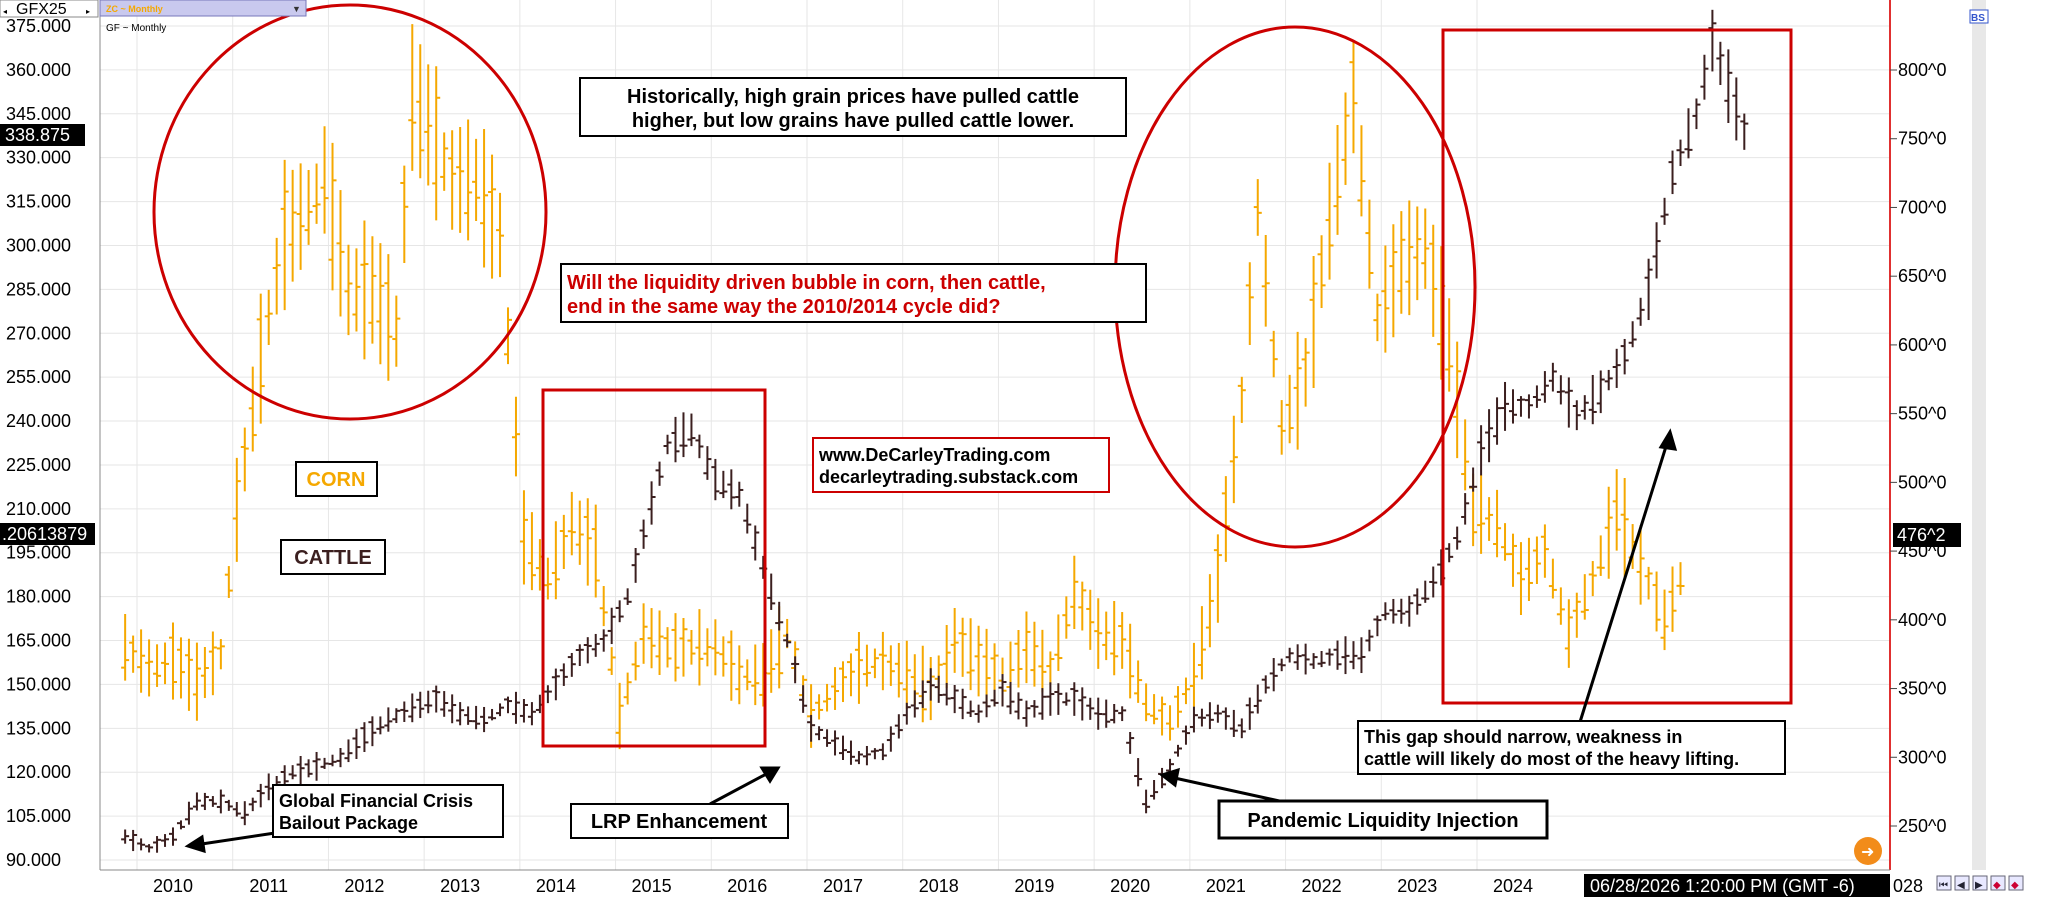  I want to click on gap-line-1: This gap should narrow, weakness in, so click(1523, 737).